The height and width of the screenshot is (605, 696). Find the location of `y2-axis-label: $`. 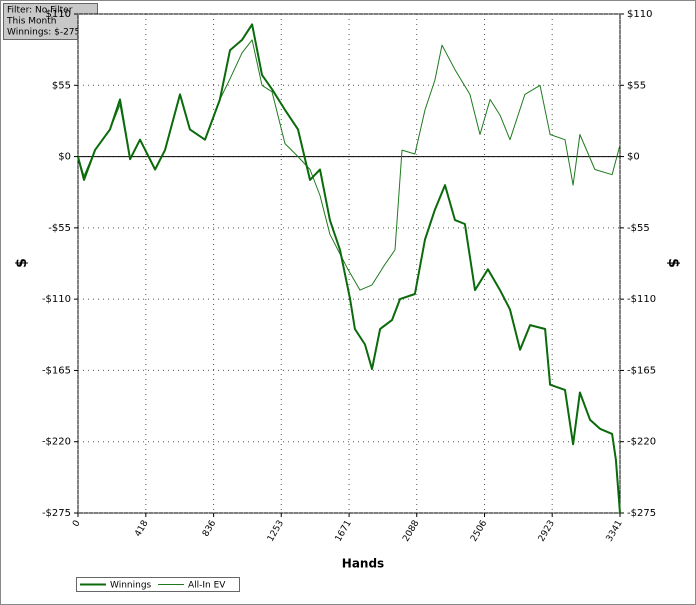

y2-axis-label: $ is located at coordinates (673, 263).